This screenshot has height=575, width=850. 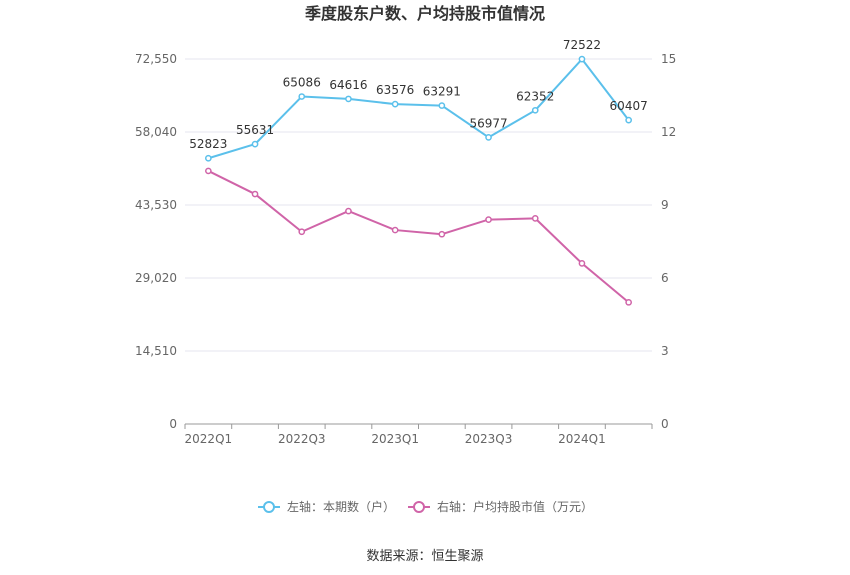 What do you see at coordinates (395, 439) in the screenshot?
I see `x-tick-label: 2023Q1` at bounding box center [395, 439].